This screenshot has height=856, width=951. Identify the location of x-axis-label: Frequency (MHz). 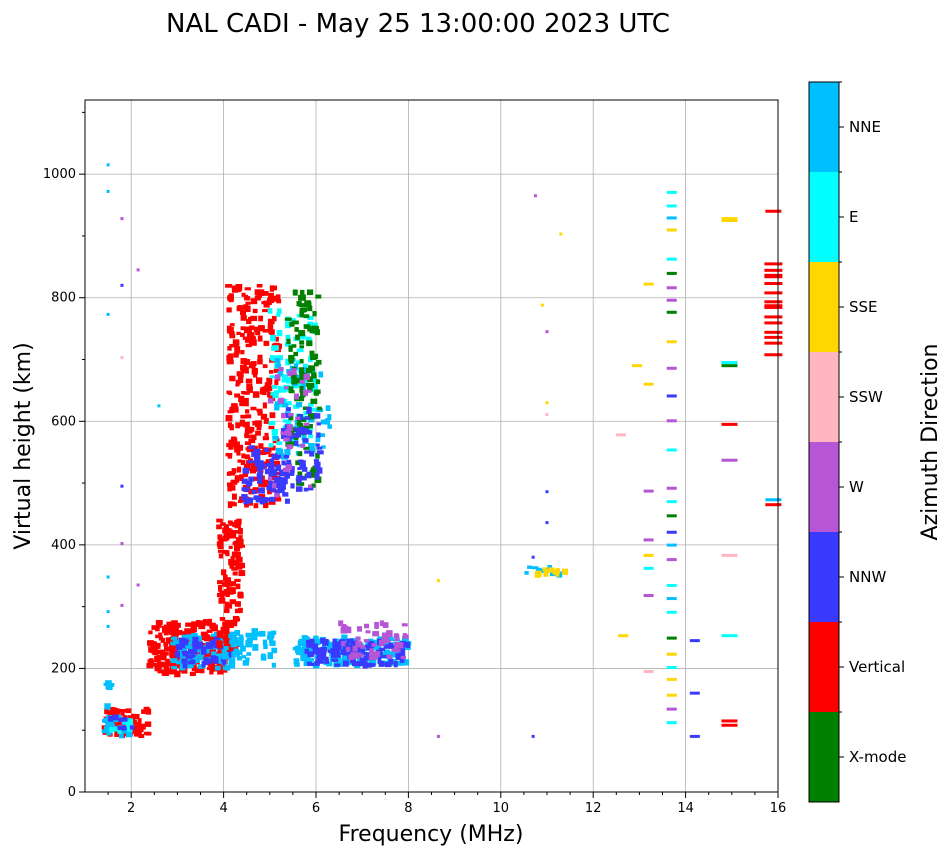
(431, 834).